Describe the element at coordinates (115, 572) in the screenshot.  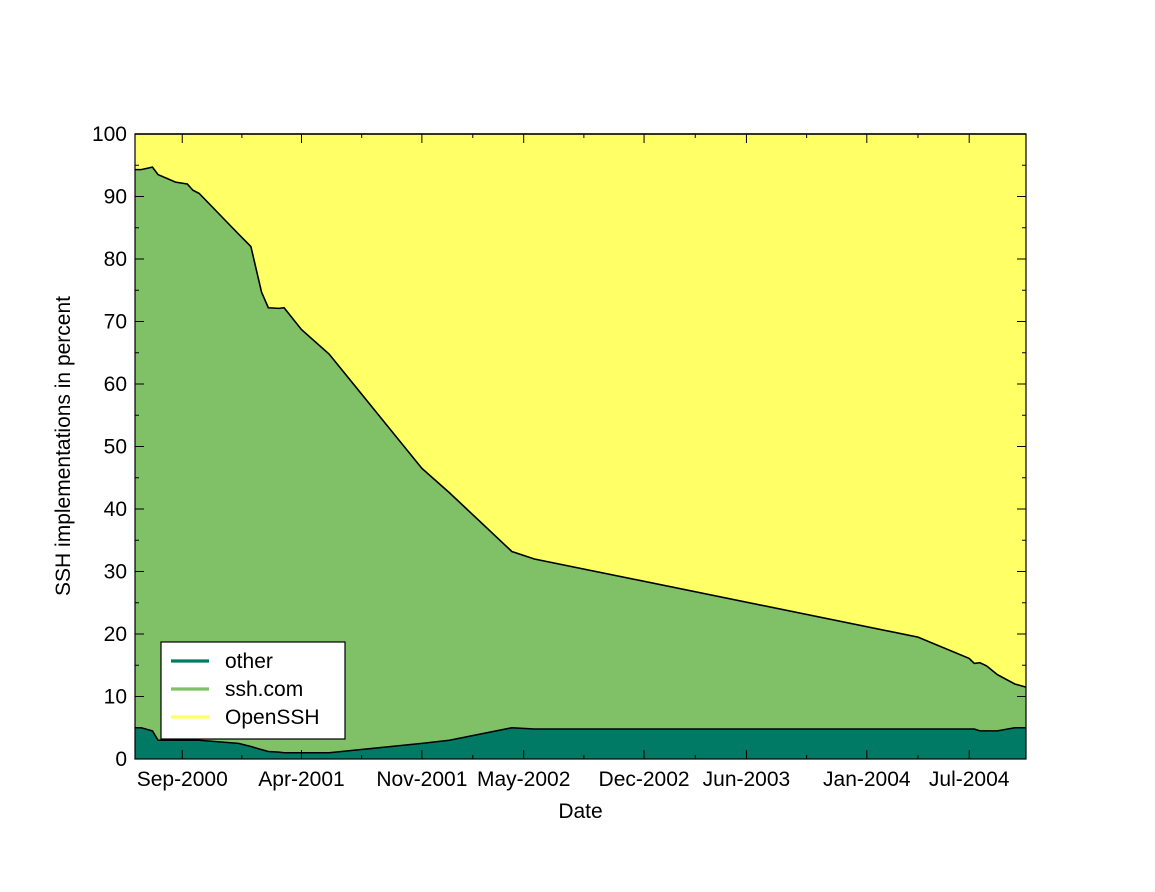
I see `y-tick-label: 30` at that location.